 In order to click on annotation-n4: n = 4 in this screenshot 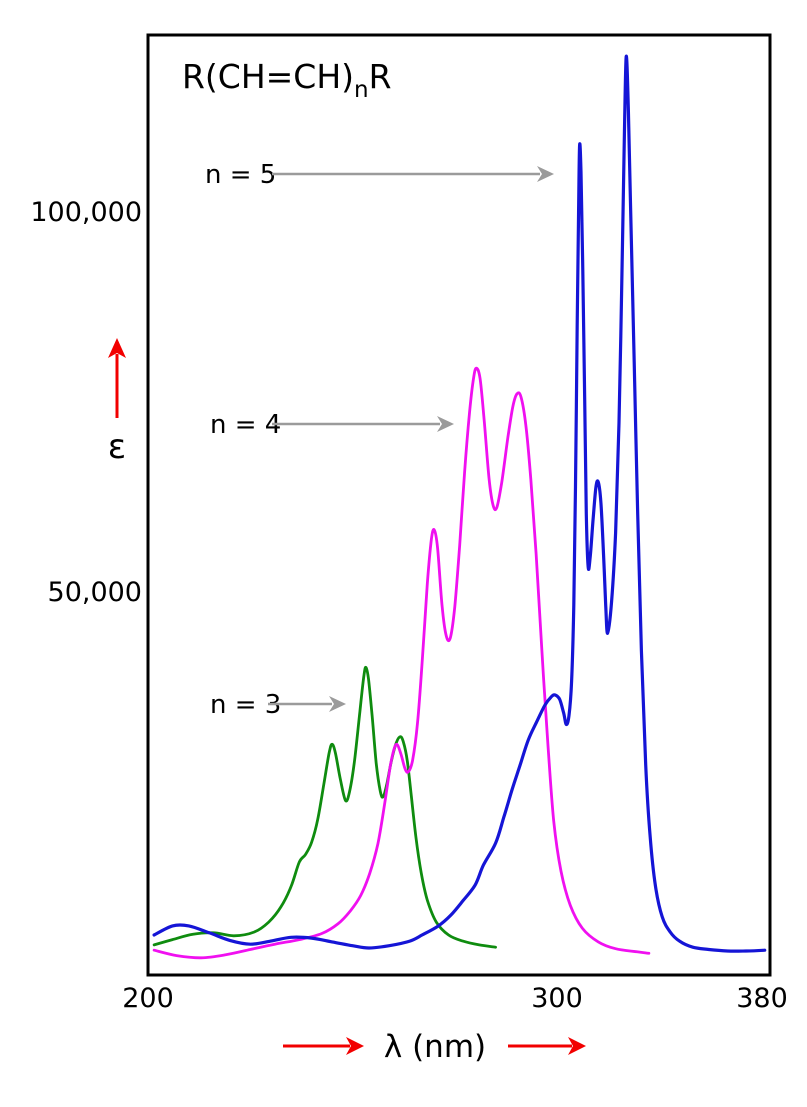, I will do `click(332, 425)`.